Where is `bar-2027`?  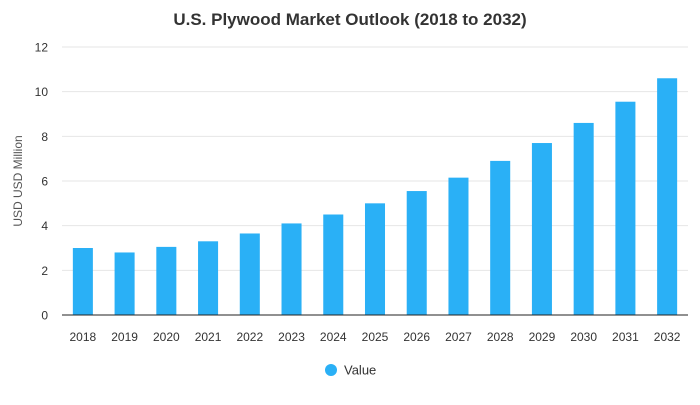 bar-2027 is located at coordinates (458, 246).